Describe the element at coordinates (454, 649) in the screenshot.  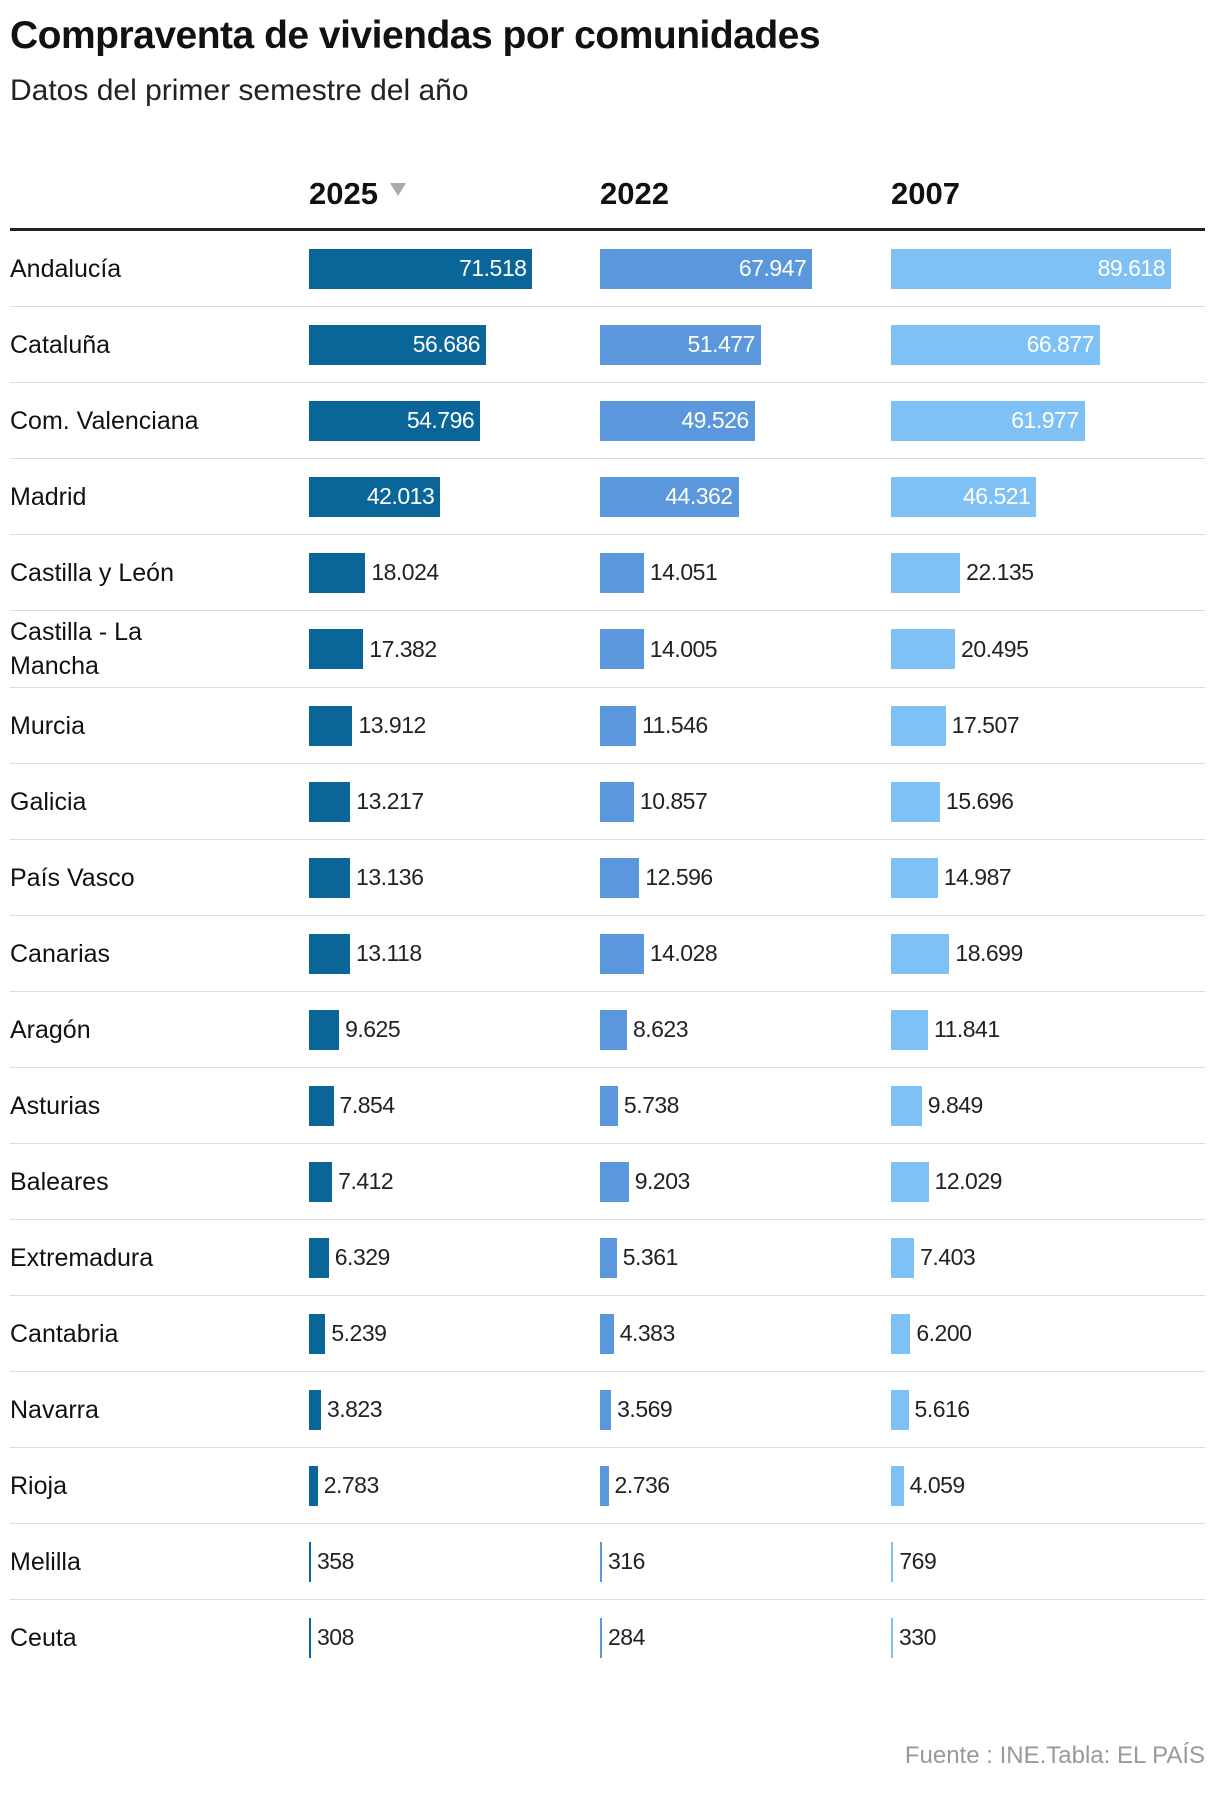
I see `bar-cell: 17.382` at that location.